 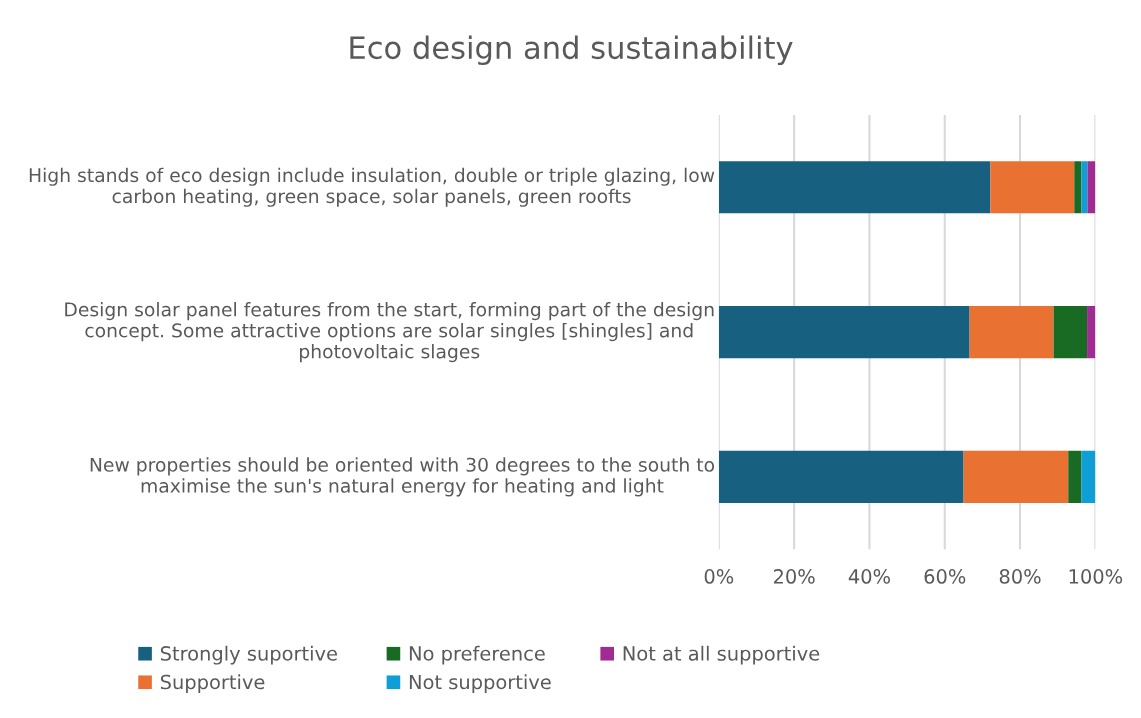 I want to click on x-tick-label: 60%, so click(x=945, y=576).